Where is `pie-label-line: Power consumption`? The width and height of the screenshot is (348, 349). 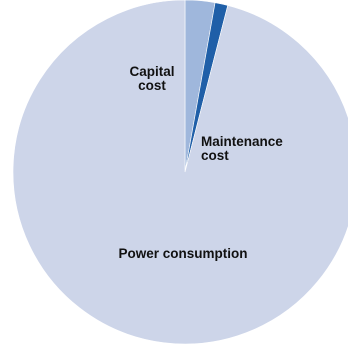
pie-label-line: Power consumption is located at coordinates (182, 253).